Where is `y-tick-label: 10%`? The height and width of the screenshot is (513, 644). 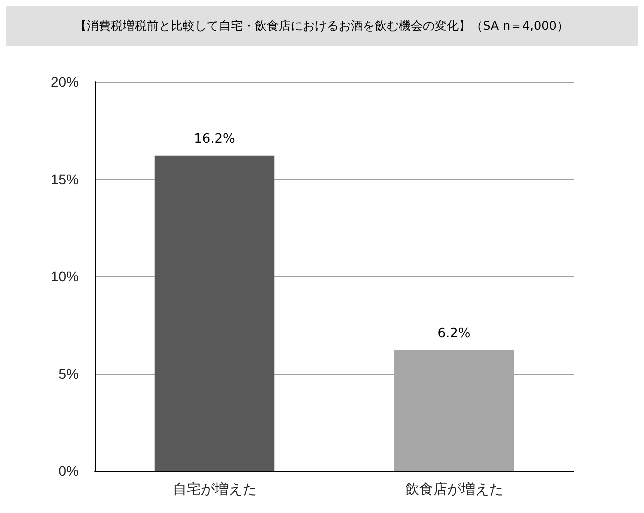
y-tick-label: 10% is located at coordinates (64, 276).